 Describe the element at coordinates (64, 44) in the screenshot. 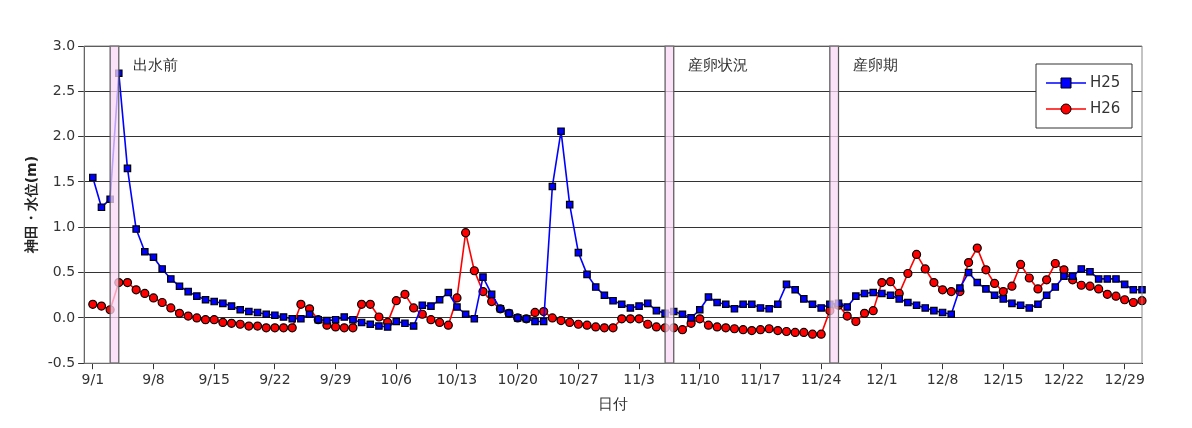

I see `y-tick-label: 3.0` at that location.